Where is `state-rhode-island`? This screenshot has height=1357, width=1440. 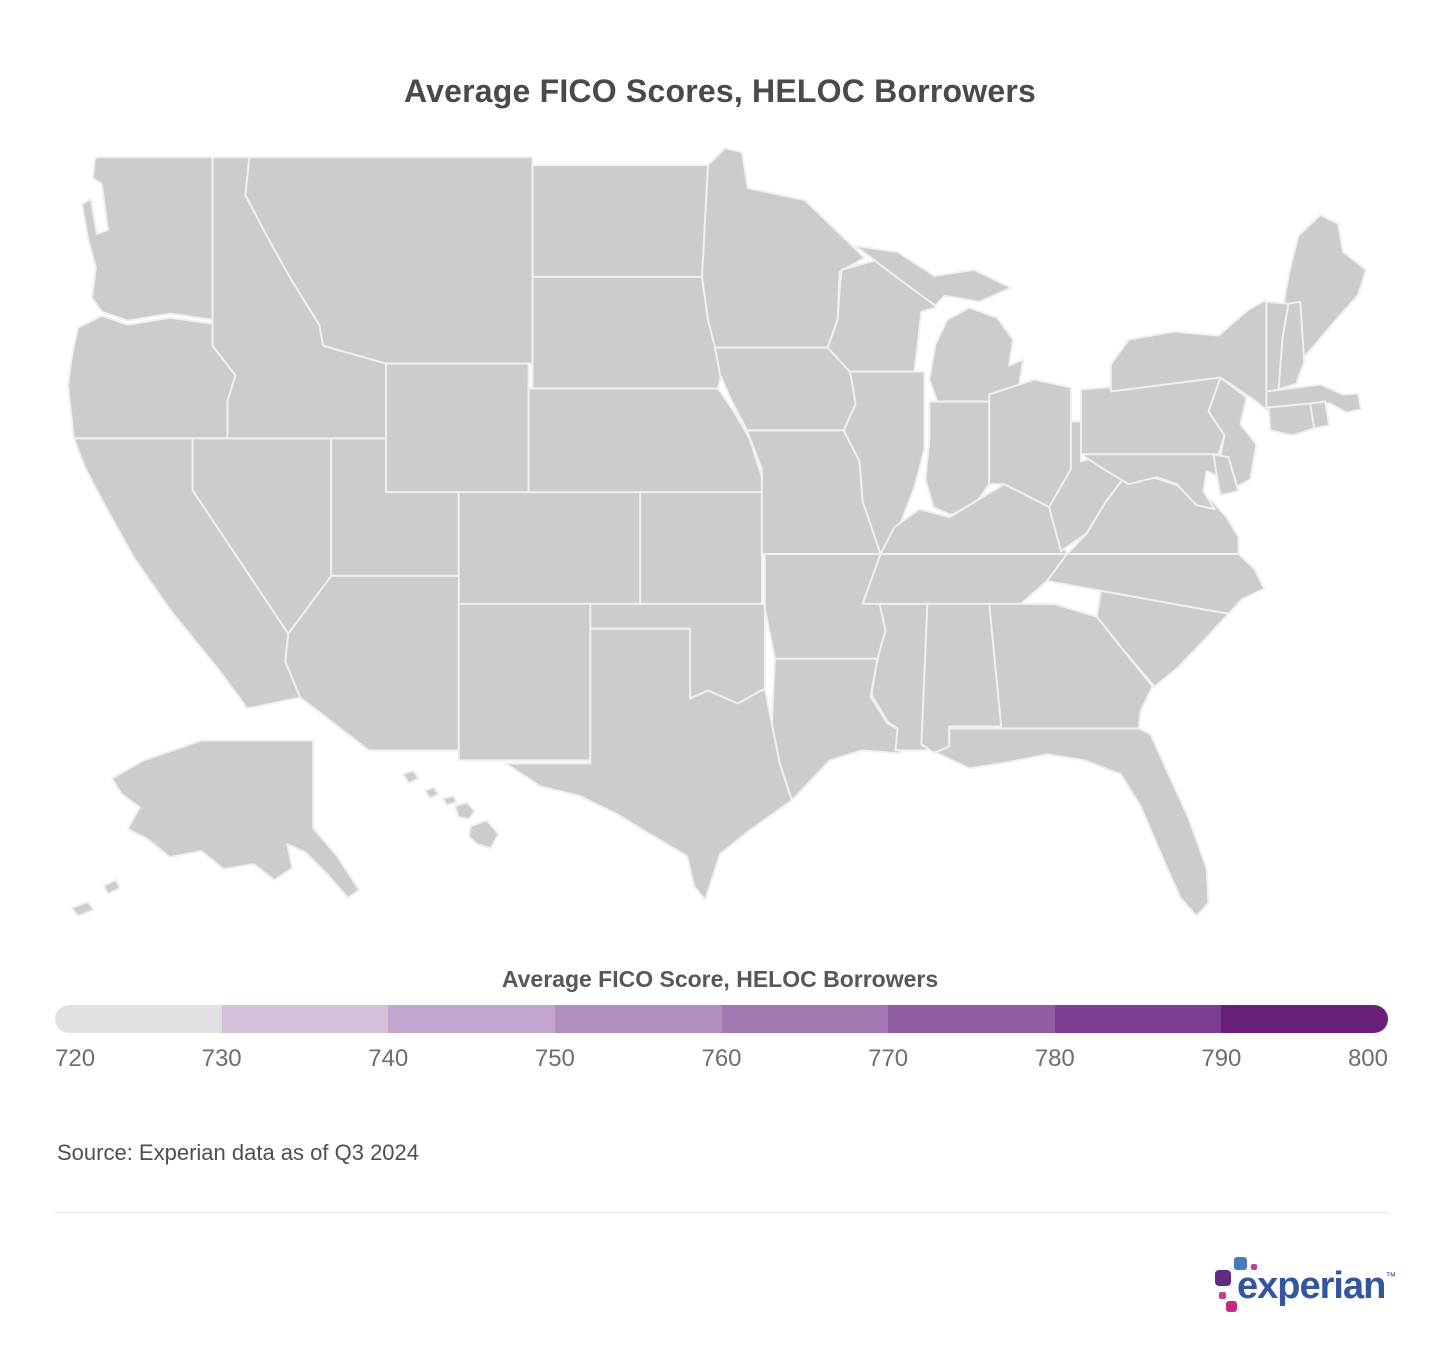 state-rhode-island is located at coordinates (1320, 415).